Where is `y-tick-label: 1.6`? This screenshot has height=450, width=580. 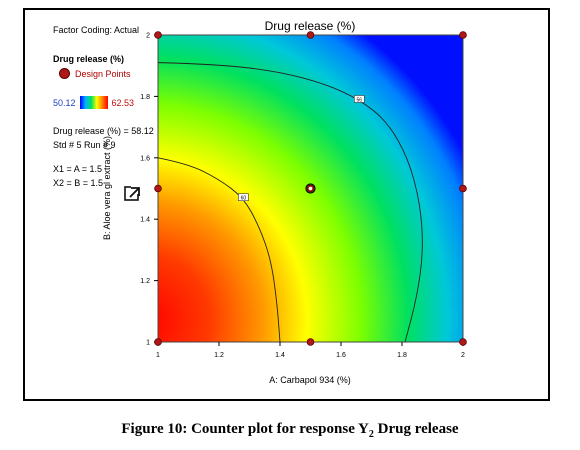 y-tick-label: 1.6 is located at coordinates (145, 158).